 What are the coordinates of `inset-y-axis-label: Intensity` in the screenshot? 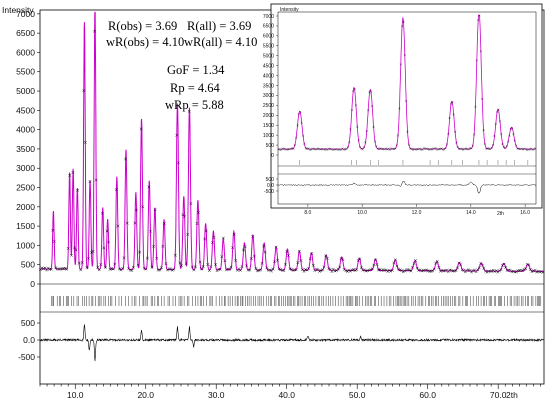 It's located at (289, 10).